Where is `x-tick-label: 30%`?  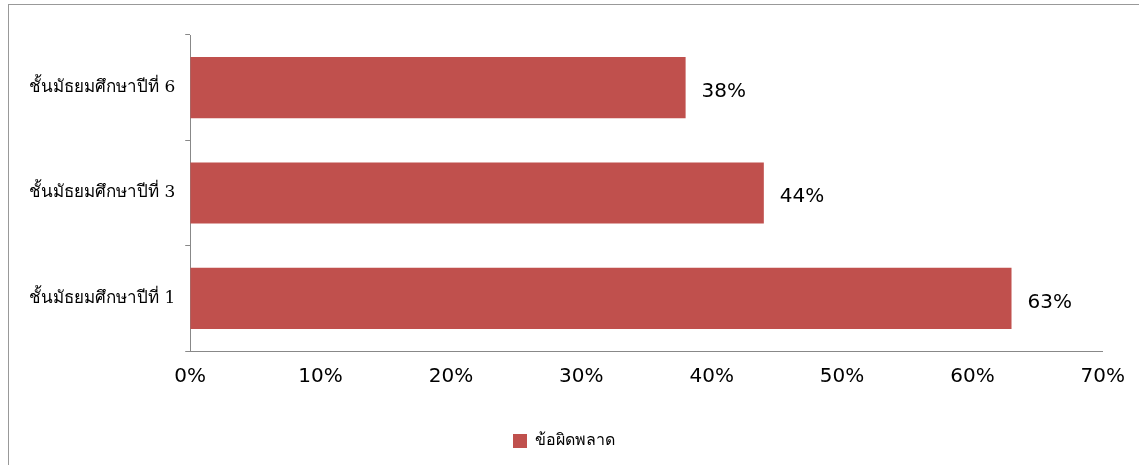
x-tick-label: 30% is located at coordinates (581, 375).